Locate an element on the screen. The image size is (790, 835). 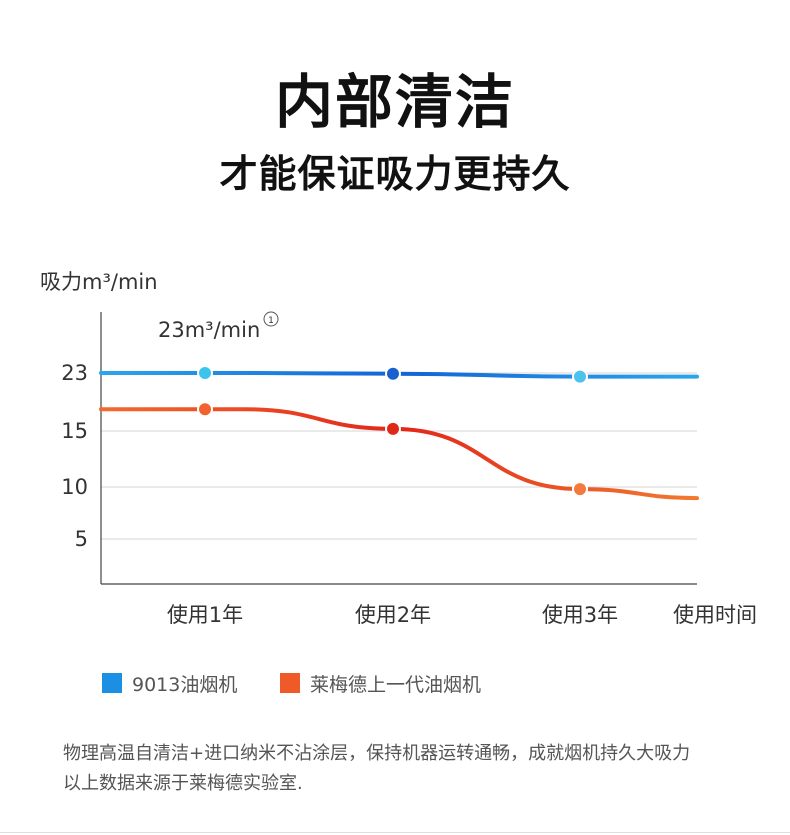
legend-item-9013: 9013油烟机 is located at coordinates (169, 683).